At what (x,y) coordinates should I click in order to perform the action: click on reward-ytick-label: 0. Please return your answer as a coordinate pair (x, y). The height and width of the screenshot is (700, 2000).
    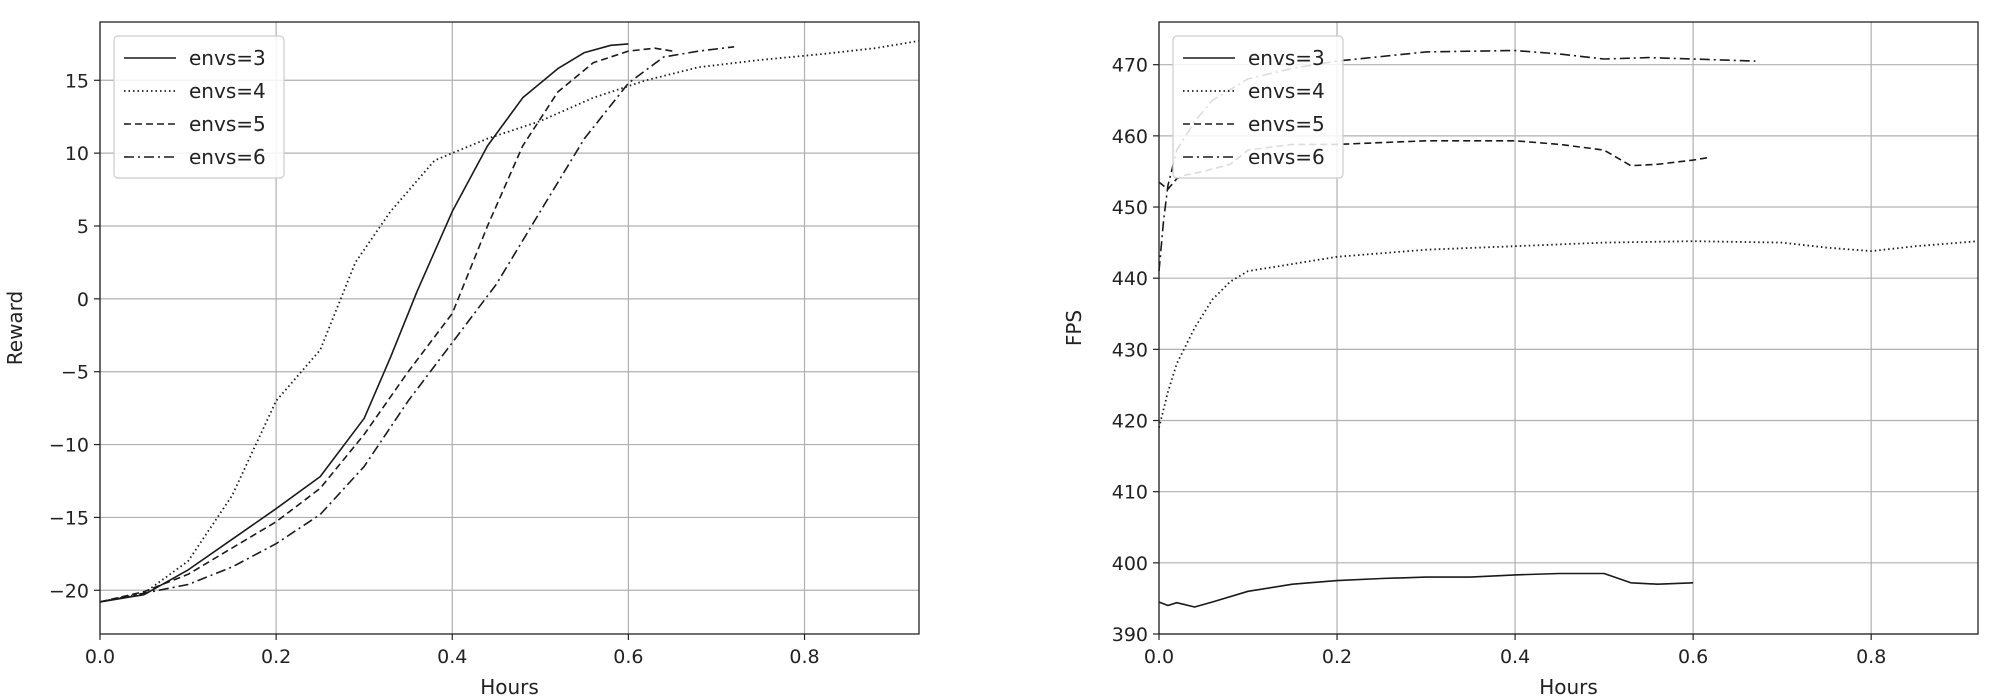
    Looking at the image, I should click on (83, 300).